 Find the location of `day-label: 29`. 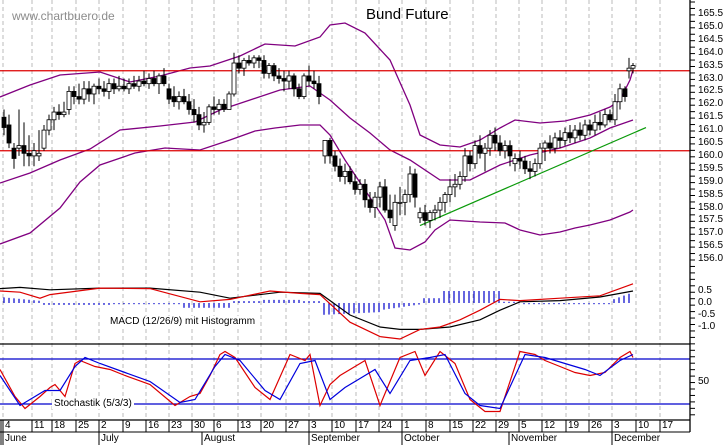

day-label: 29 is located at coordinates (504, 425).